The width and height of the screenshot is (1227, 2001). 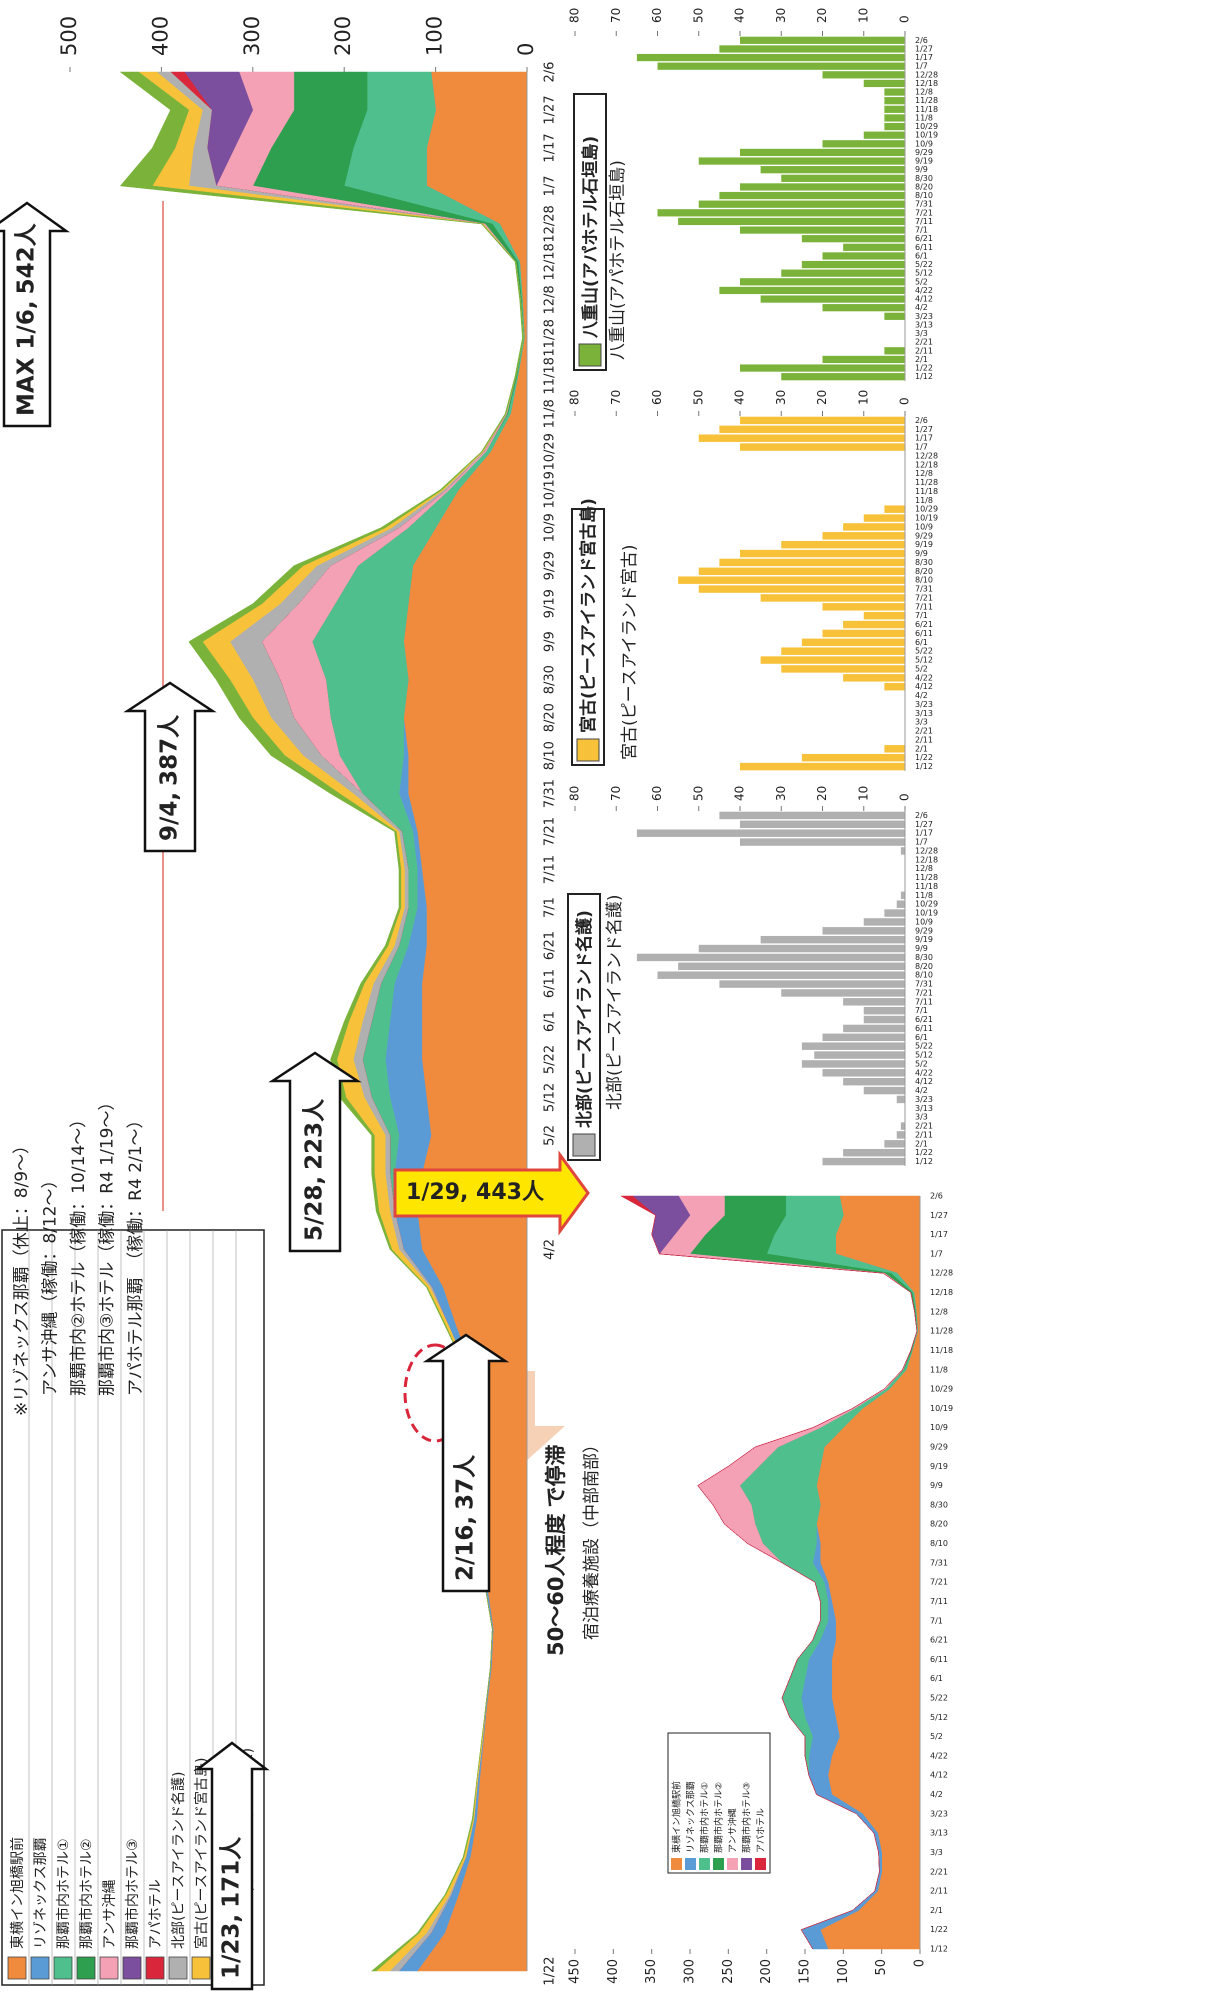 What do you see at coordinates (575, 15) in the screenshot?
I see `y-tick-label: 80` at bounding box center [575, 15].